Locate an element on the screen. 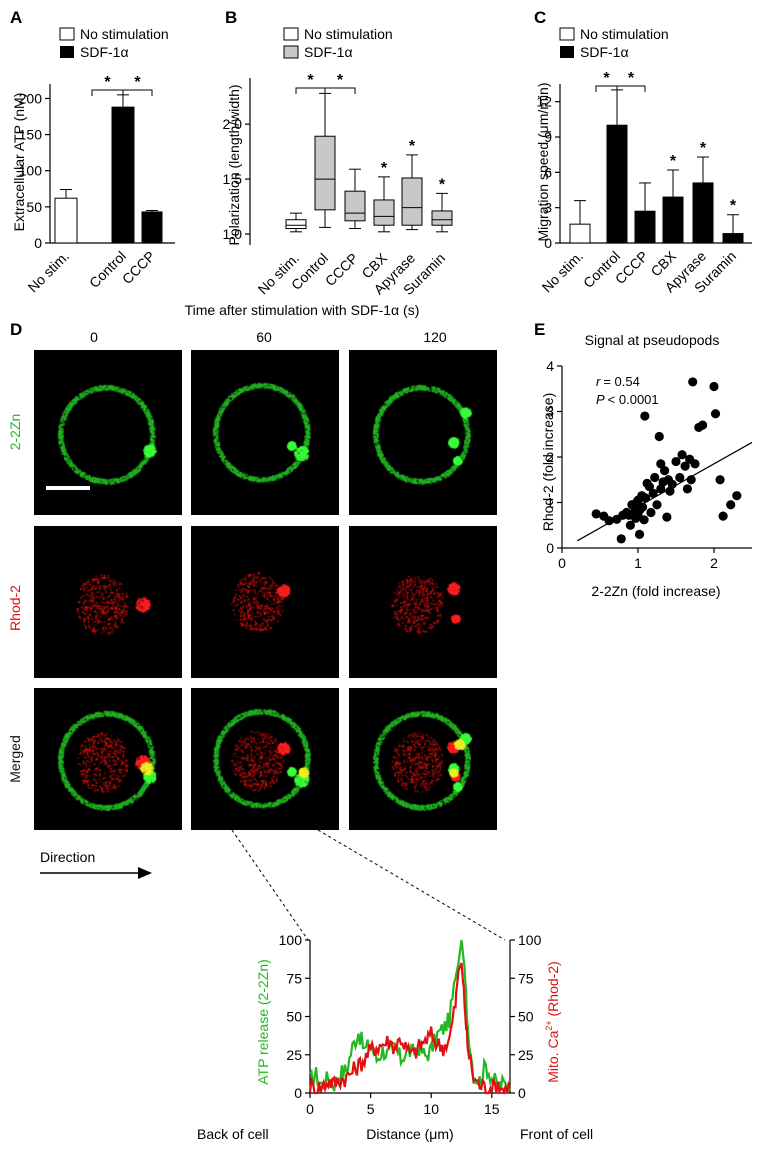  panel-e-ylabel: Rhod-2 (fold increase) is located at coordinates (548, 462).